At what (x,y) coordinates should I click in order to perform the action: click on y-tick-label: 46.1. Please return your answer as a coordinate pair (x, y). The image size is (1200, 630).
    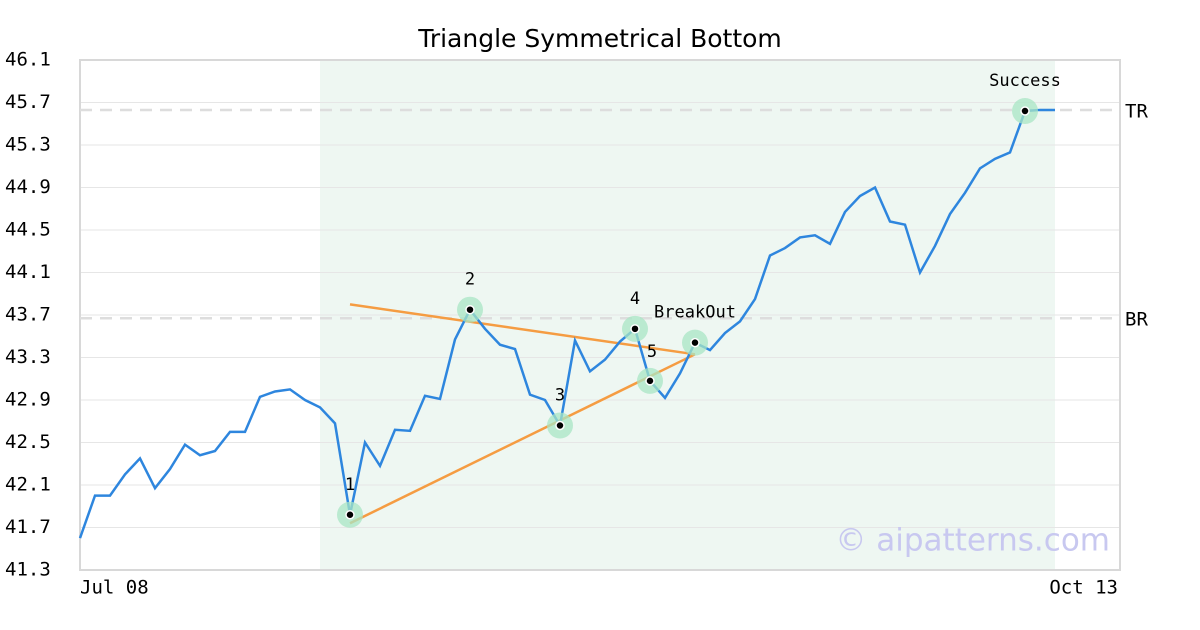
    Looking at the image, I should click on (28, 60).